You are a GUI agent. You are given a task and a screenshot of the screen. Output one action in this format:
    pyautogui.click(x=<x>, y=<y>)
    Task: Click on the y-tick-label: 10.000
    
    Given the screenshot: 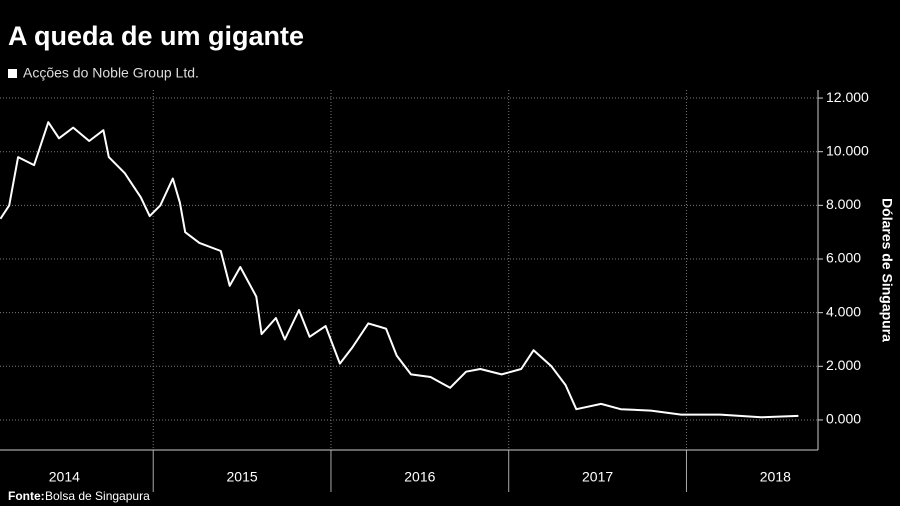 What is the action you would take?
    pyautogui.click(x=847, y=150)
    